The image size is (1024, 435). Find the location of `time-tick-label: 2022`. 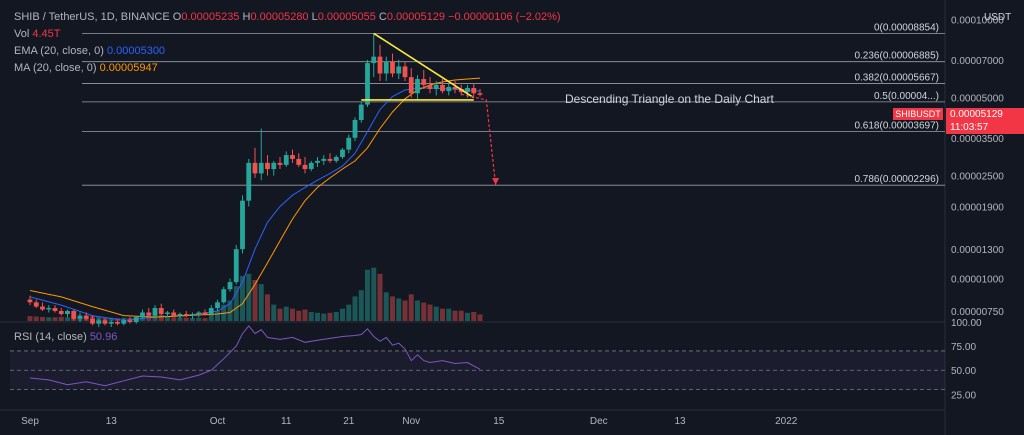

time-tick-label: 2022 is located at coordinates (786, 421).